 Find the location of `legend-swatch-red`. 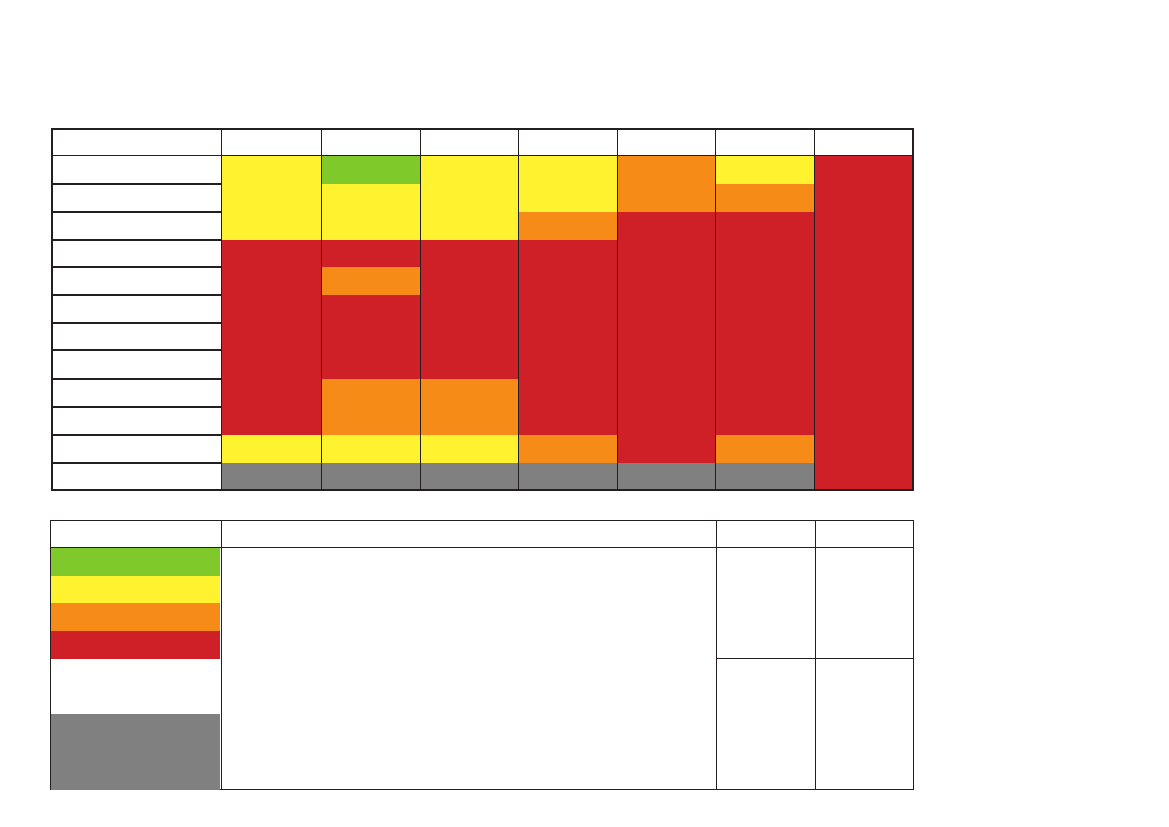

legend-swatch-red is located at coordinates (135, 645).